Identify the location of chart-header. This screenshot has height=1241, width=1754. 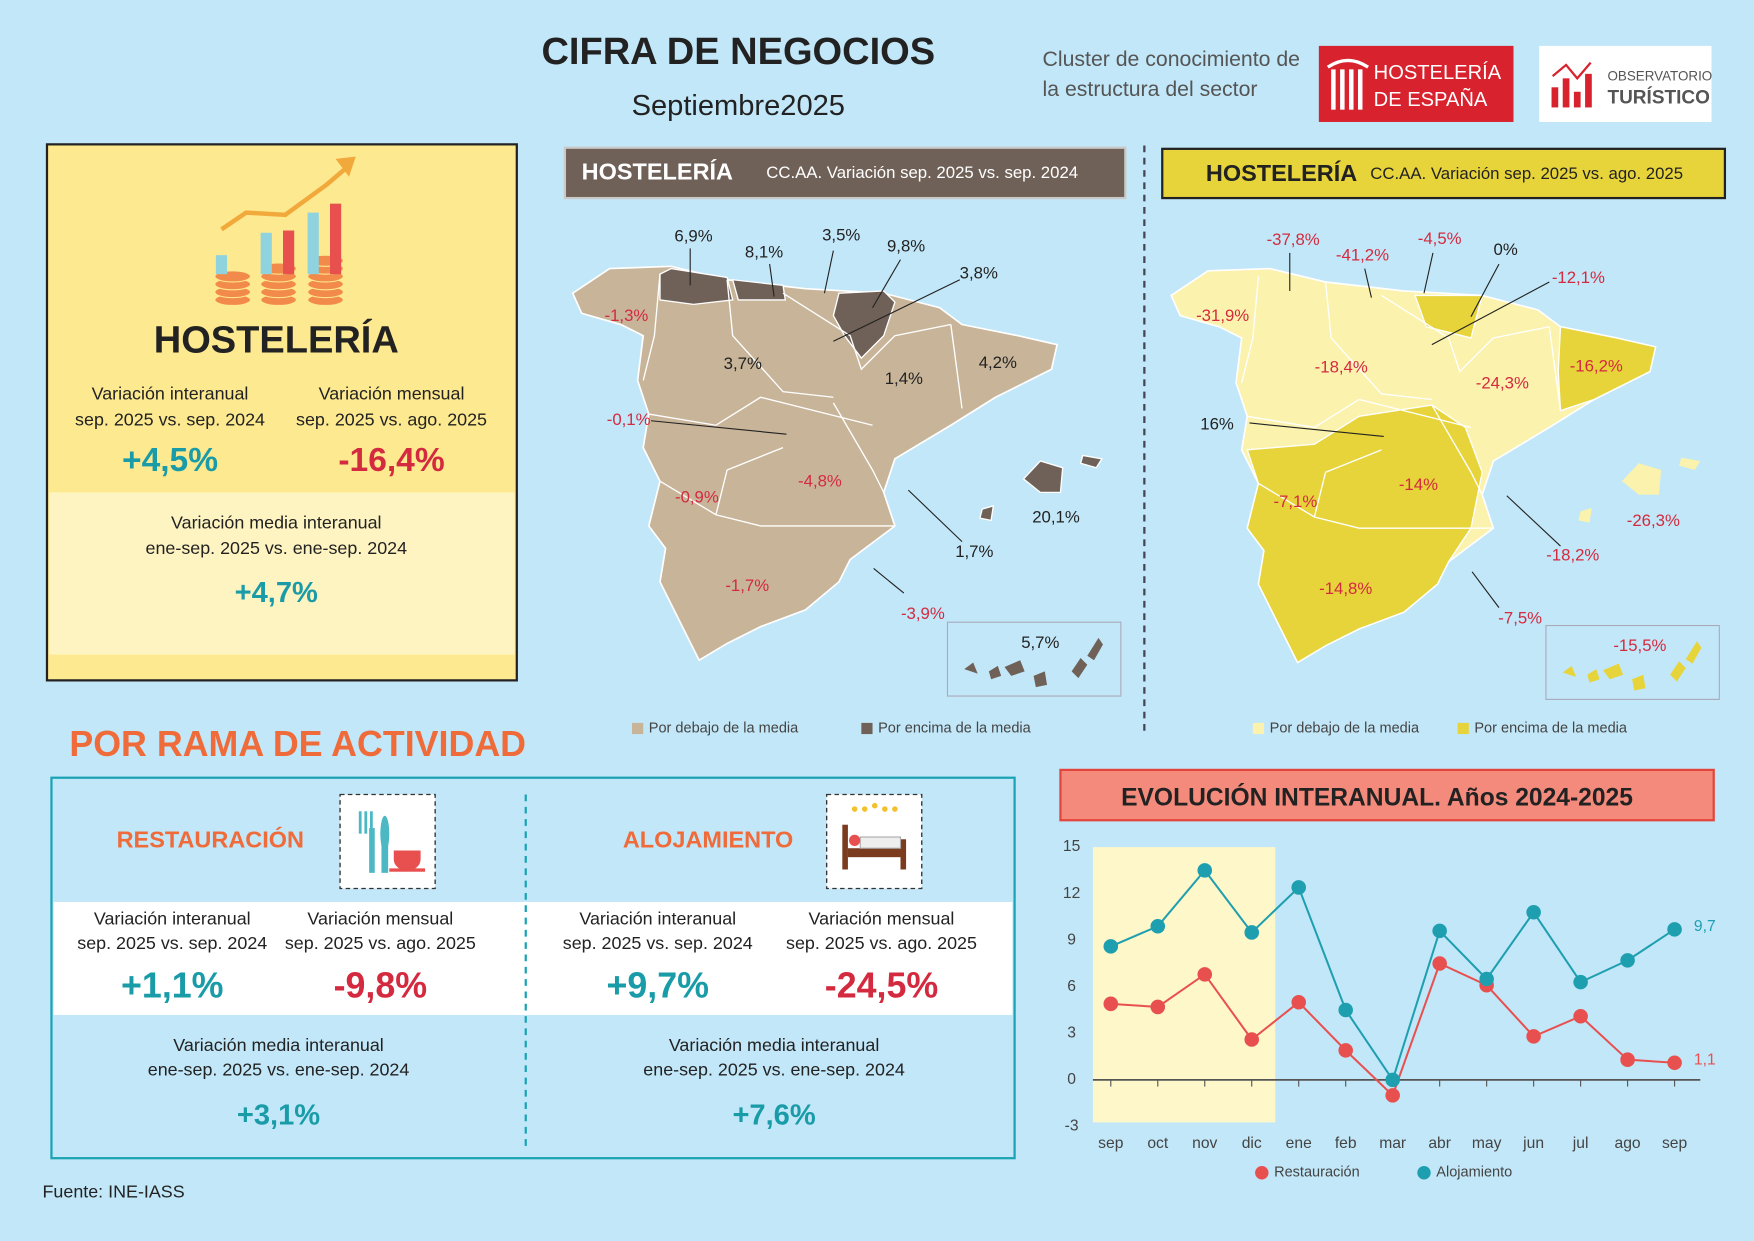
(1387, 795).